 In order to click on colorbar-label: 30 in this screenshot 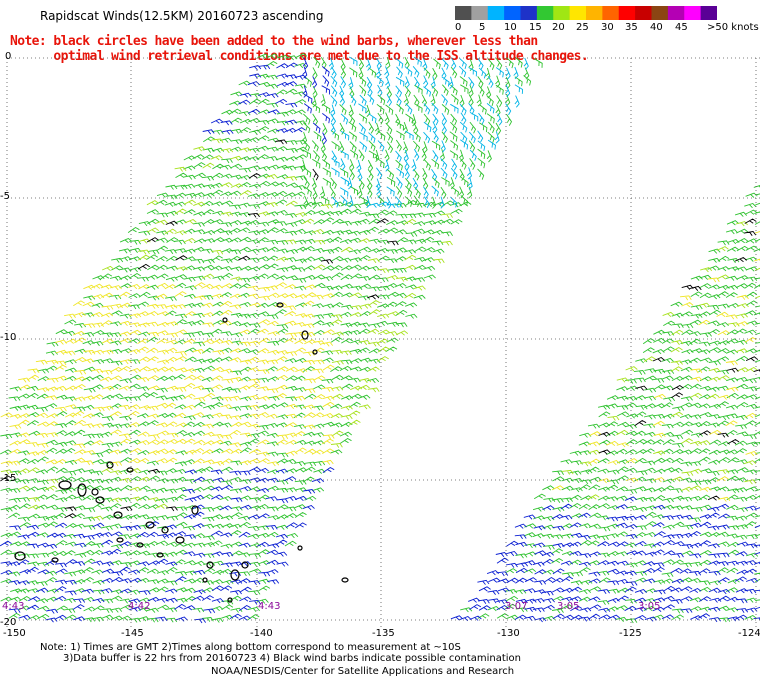, I will do `click(607, 27)`.